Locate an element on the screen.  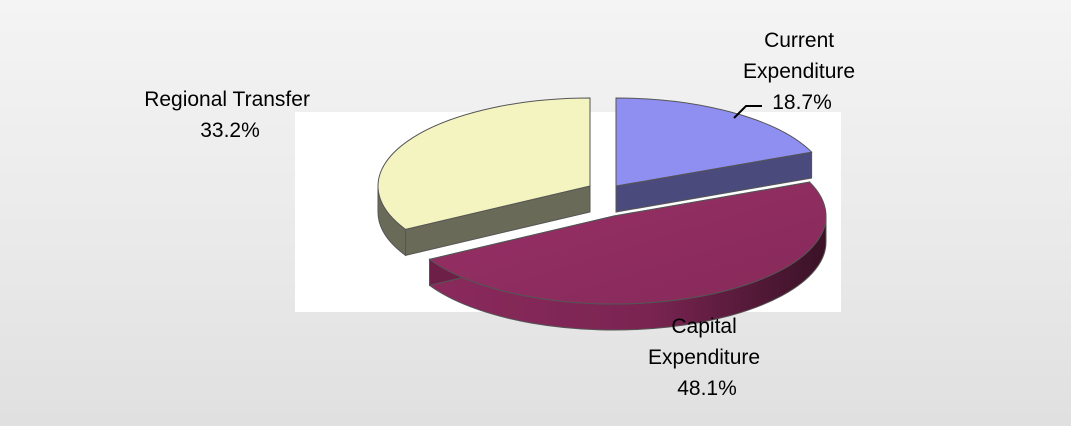
slice-current is located at coordinates (714, 142).